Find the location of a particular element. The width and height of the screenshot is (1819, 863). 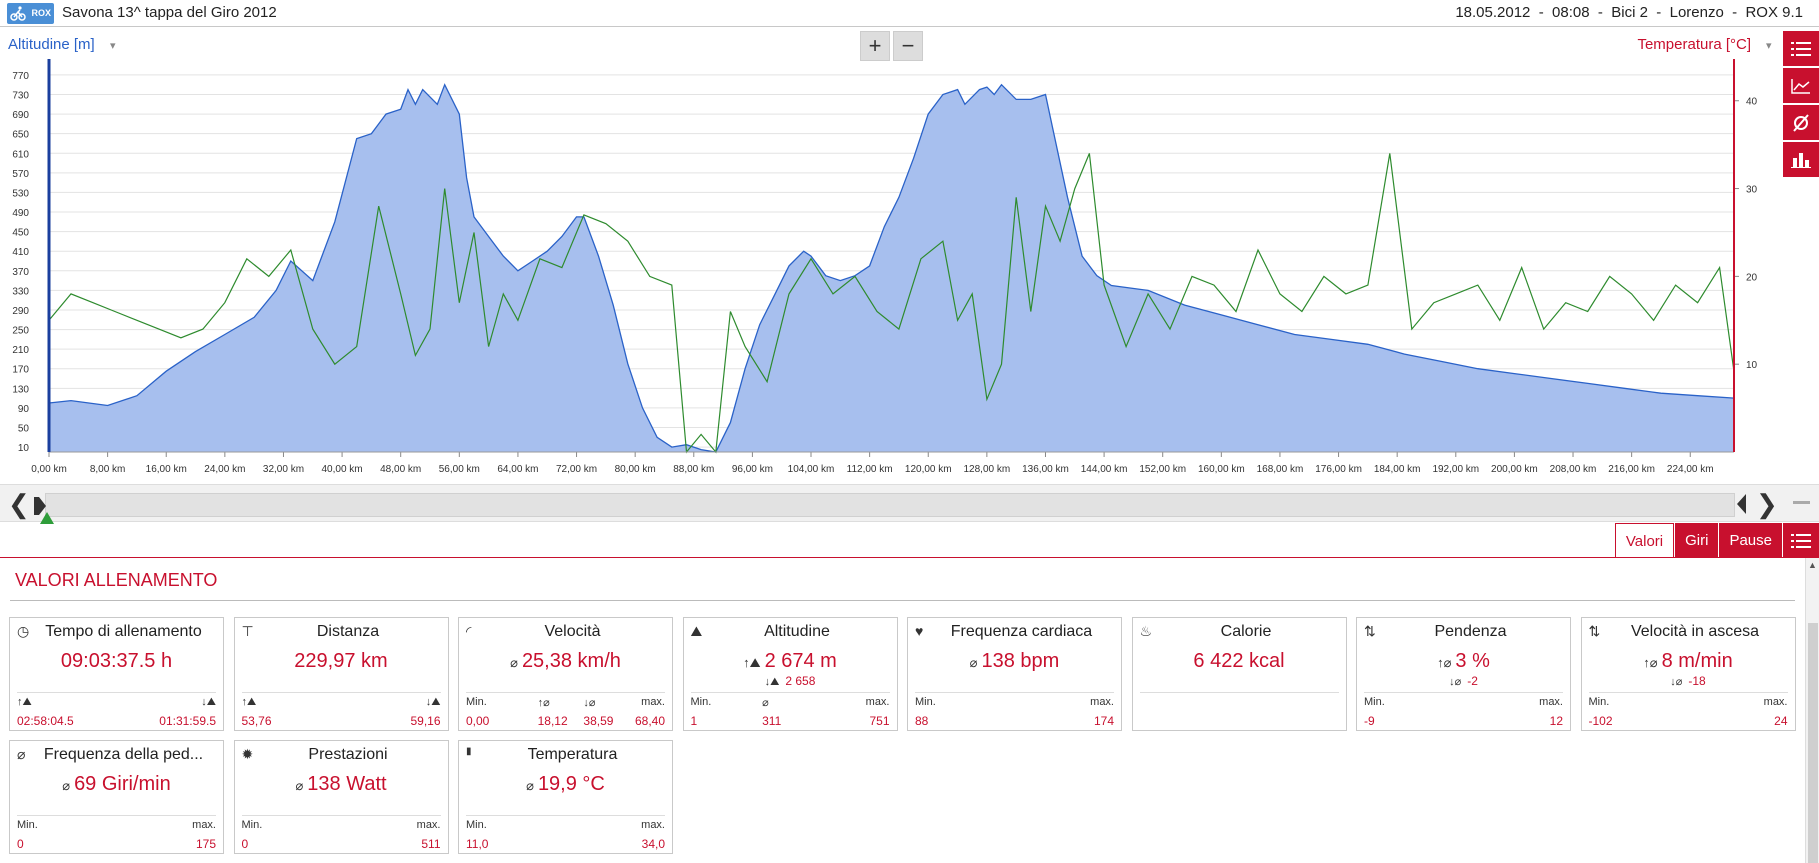

main-value-text: 229,97 km is located at coordinates (341, 661).